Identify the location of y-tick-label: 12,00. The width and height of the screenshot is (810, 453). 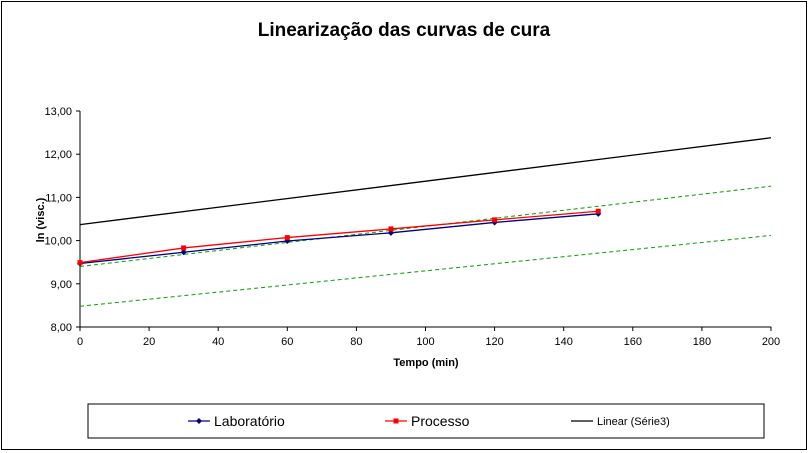
(58, 155).